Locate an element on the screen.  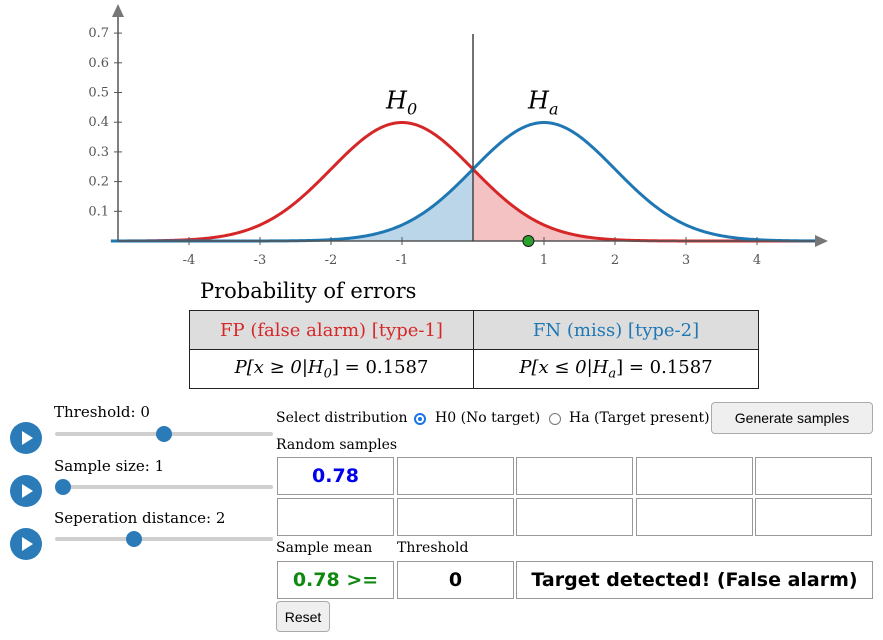
separation-slider-knob is located at coordinates (133, 539).